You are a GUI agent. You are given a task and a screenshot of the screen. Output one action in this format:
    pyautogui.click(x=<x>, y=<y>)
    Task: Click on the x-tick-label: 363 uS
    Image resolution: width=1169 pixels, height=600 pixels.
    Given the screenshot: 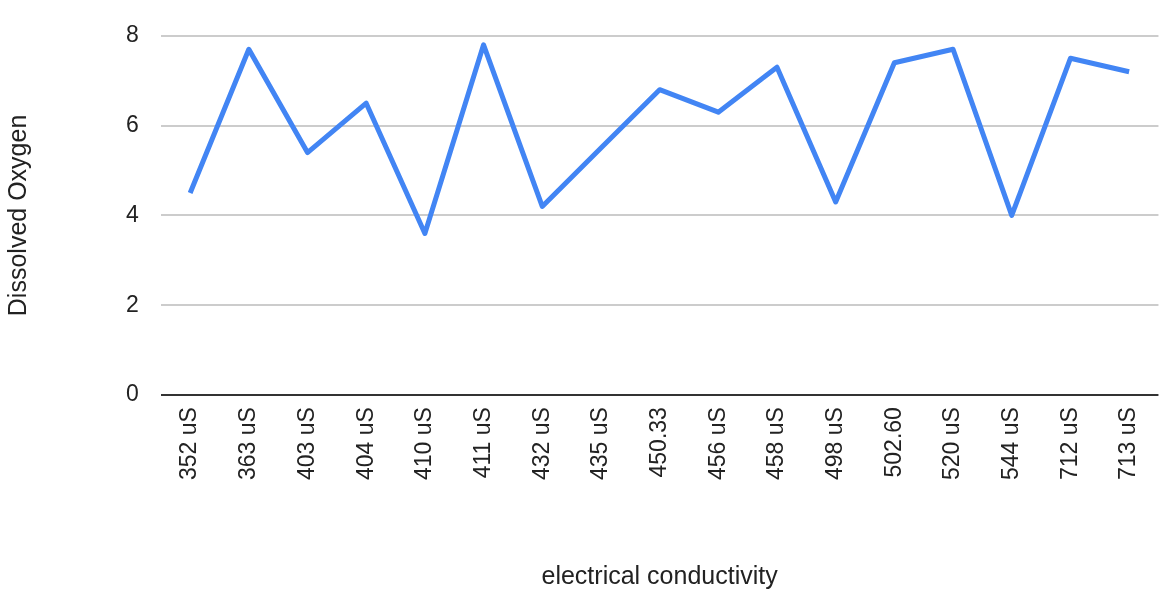 What is the action you would take?
    pyautogui.click(x=247, y=444)
    